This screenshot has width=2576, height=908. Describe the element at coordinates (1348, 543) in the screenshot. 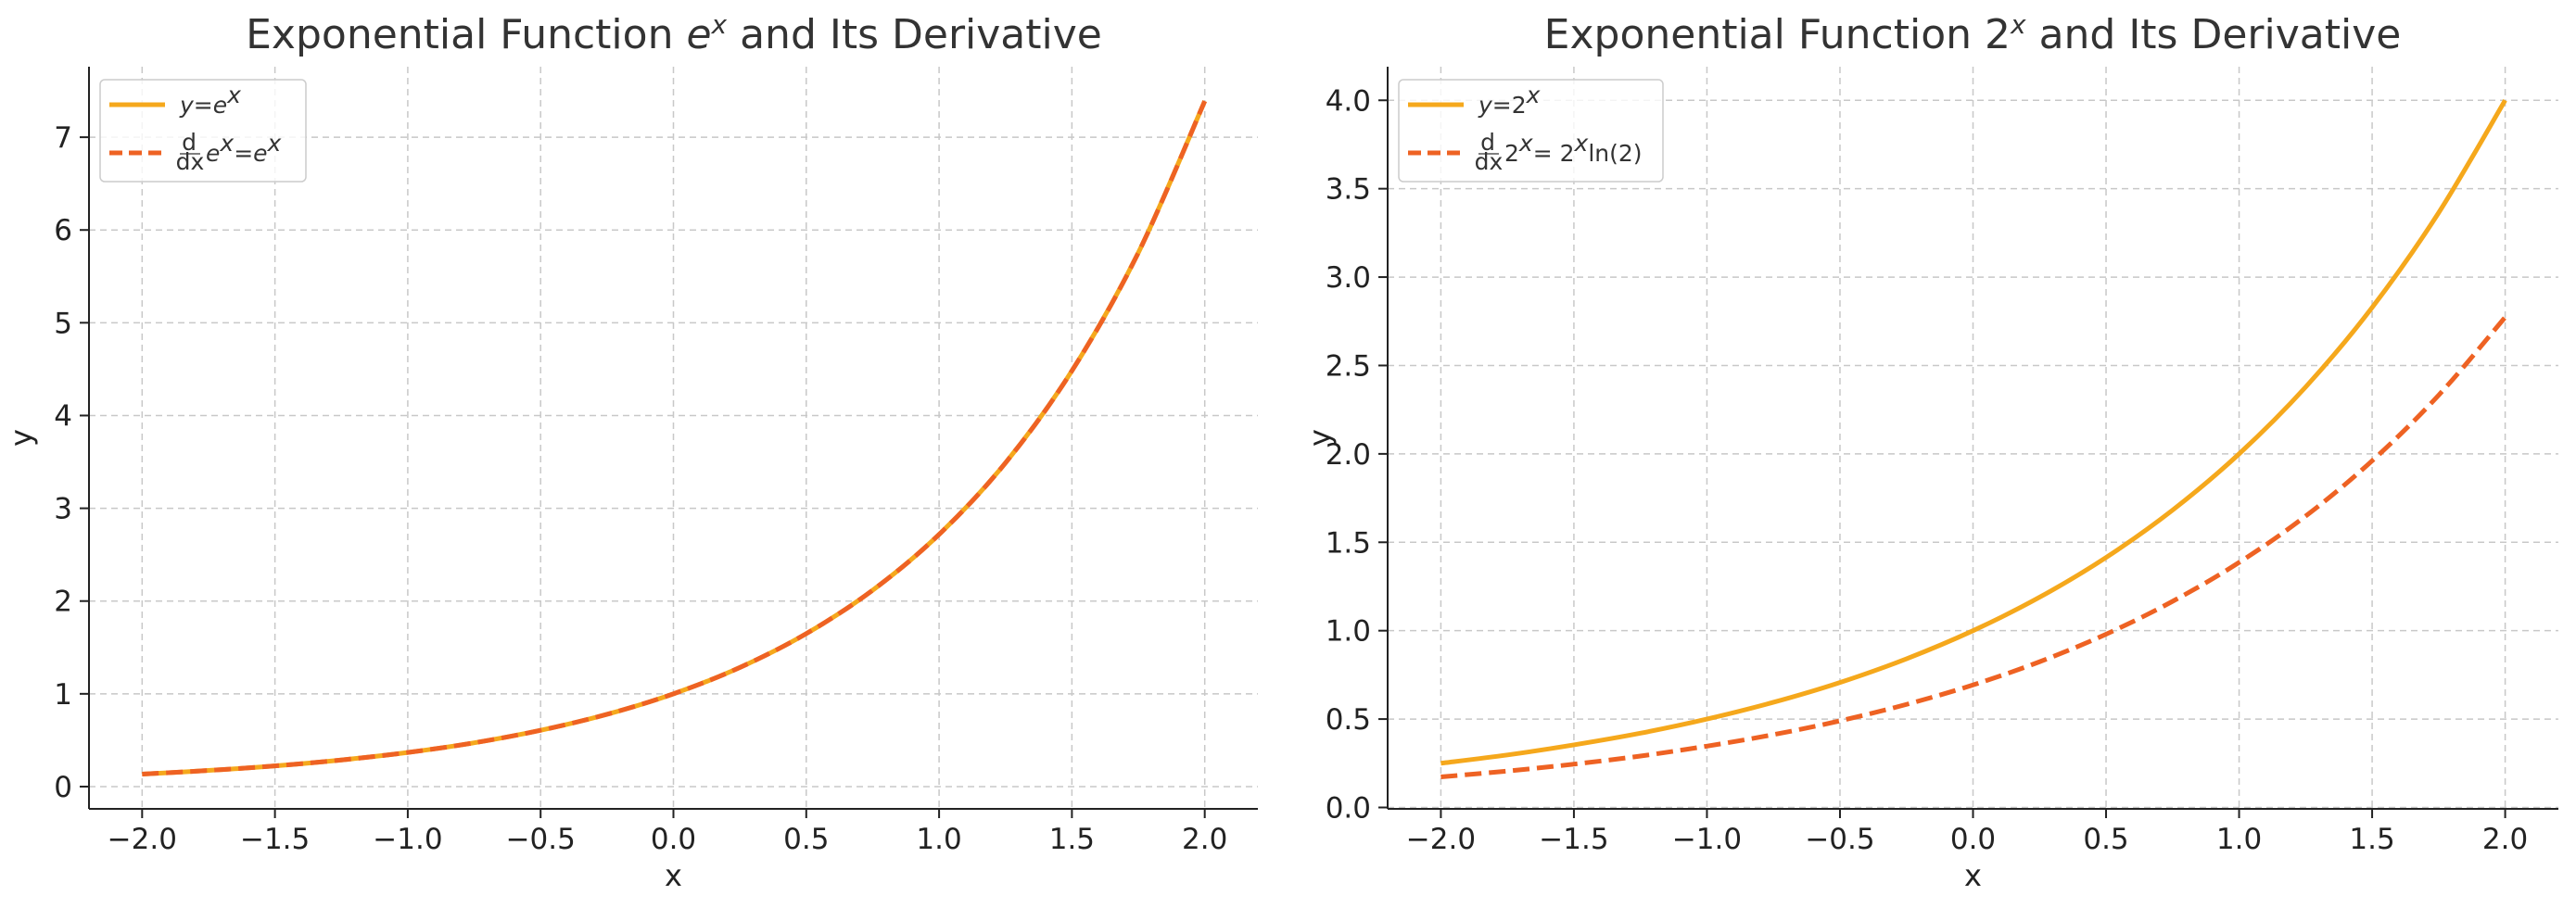

I see `y-tick-label: 1.5` at that location.